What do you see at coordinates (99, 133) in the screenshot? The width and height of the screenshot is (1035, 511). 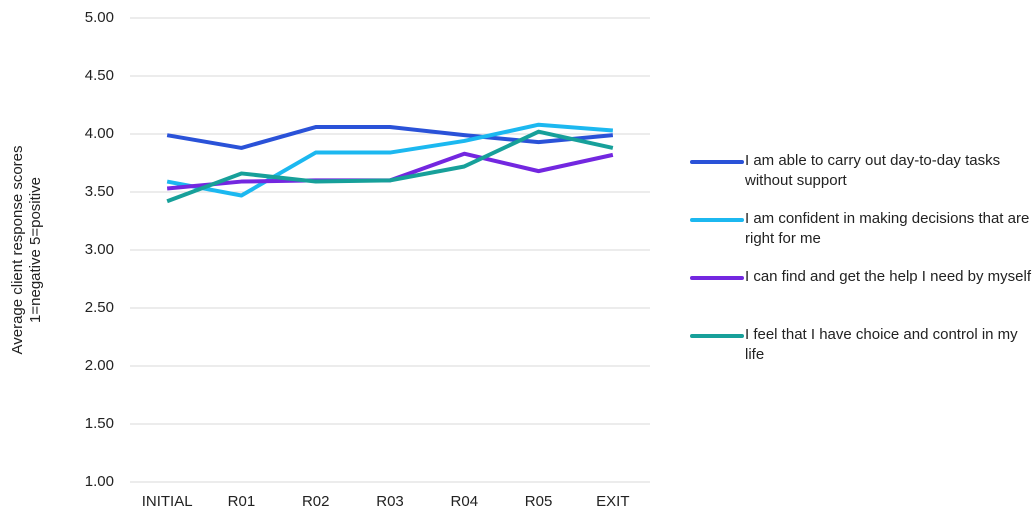 I see `y-tick-label: 4.00` at bounding box center [99, 133].